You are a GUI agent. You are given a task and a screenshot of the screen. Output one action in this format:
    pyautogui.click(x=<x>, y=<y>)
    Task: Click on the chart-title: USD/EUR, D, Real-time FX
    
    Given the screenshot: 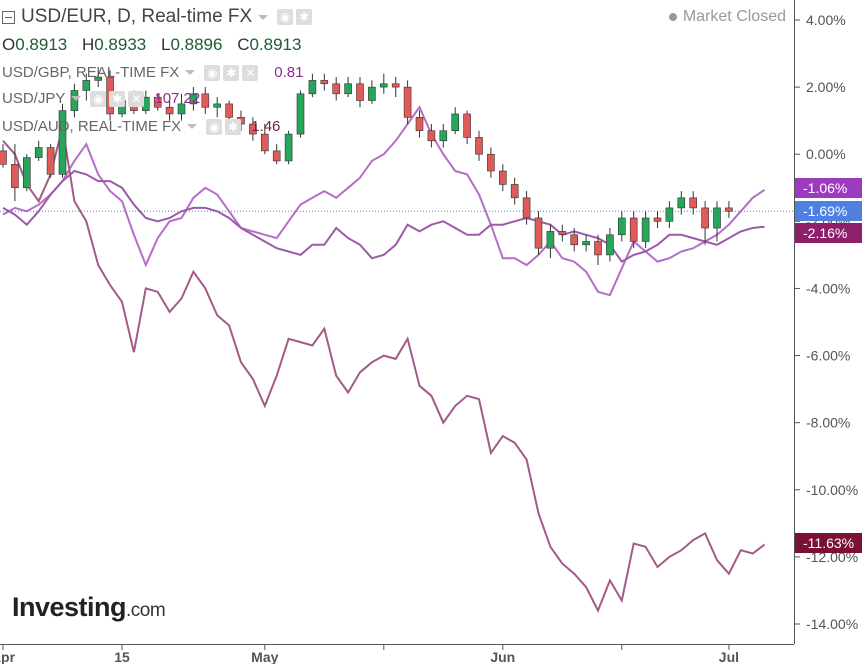 What is the action you would take?
    pyautogui.click(x=137, y=16)
    